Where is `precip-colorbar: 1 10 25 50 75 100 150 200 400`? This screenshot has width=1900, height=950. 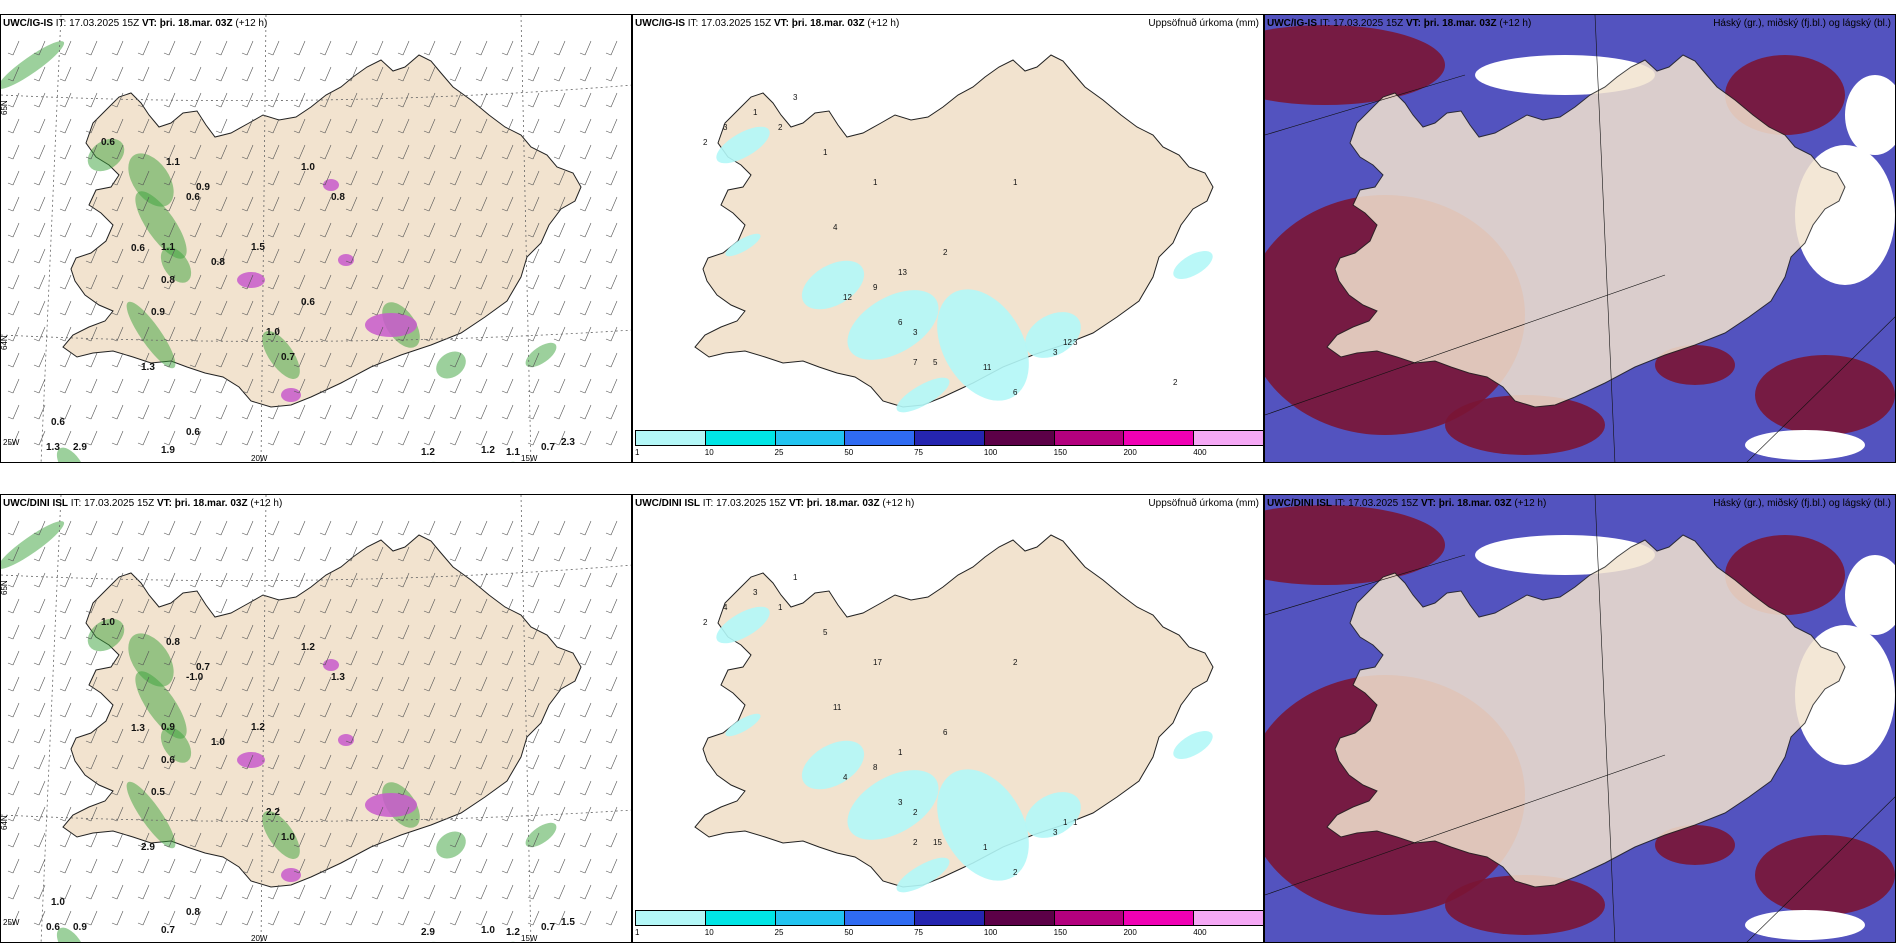
precip-colorbar: 1 10 25 50 75 100 150 200 400 is located at coordinates (949, 445).